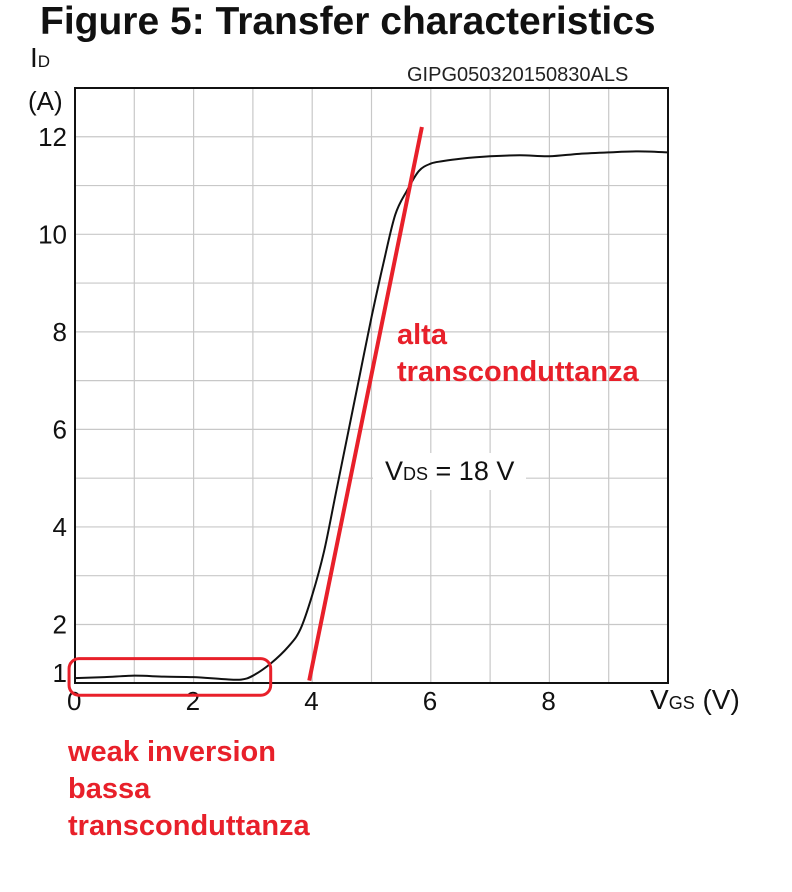 This screenshot has height=892, width=792. I want to click on y-axis-symbol: I, so click(34, 57).